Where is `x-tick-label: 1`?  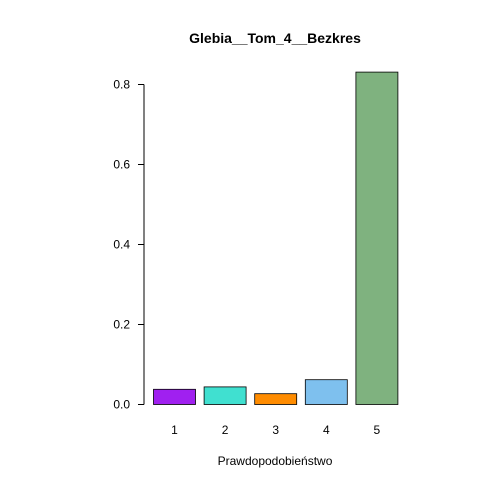
x-tick-label: 1 is located at coordinates (174, 430).